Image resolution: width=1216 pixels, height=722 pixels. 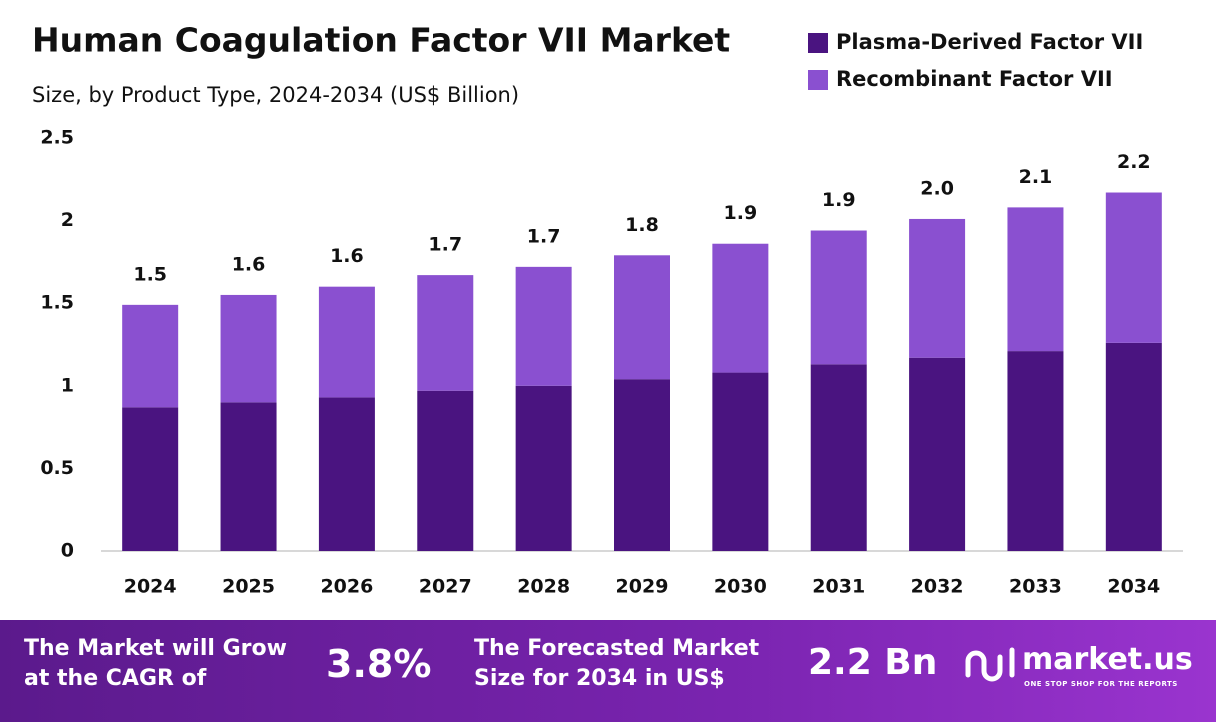 I want to click on y-tick-label: 1, so click(x=67, y=385).